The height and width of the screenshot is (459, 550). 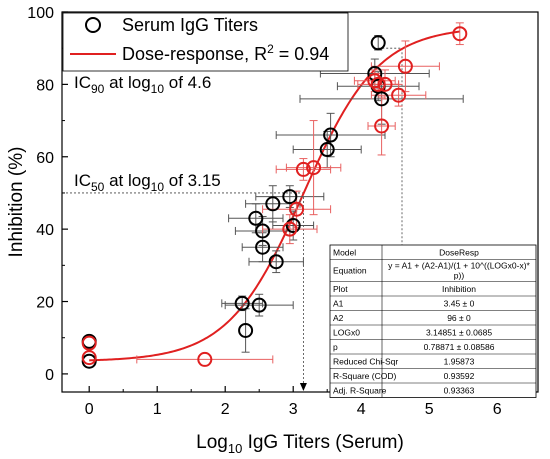 I want to click on table-value-1-line2: p)), so click(x=459, y=276).